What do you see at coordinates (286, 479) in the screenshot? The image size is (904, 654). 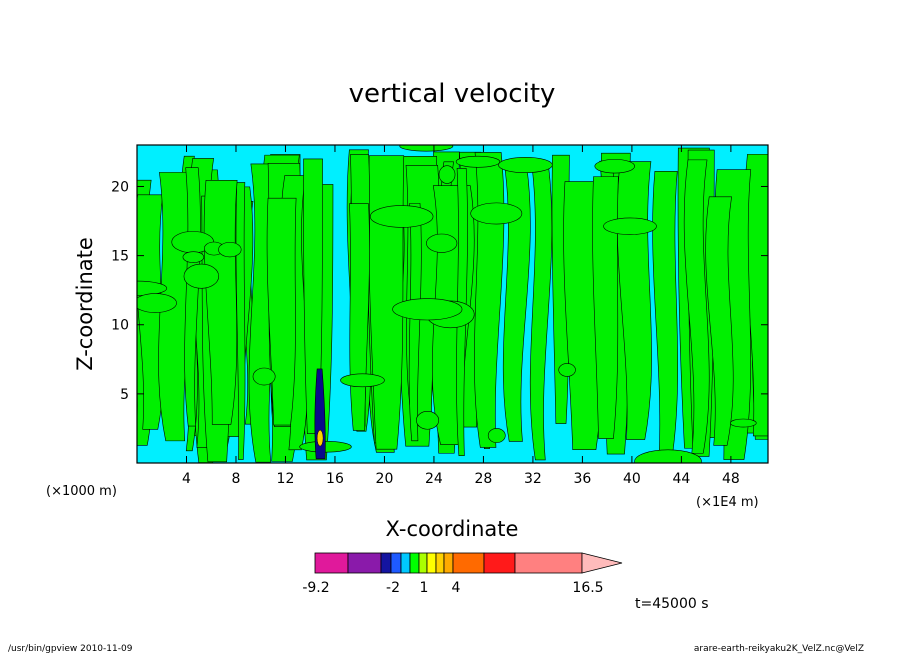 I see `x-tick-label: 12` at bounding box center [286, 479].